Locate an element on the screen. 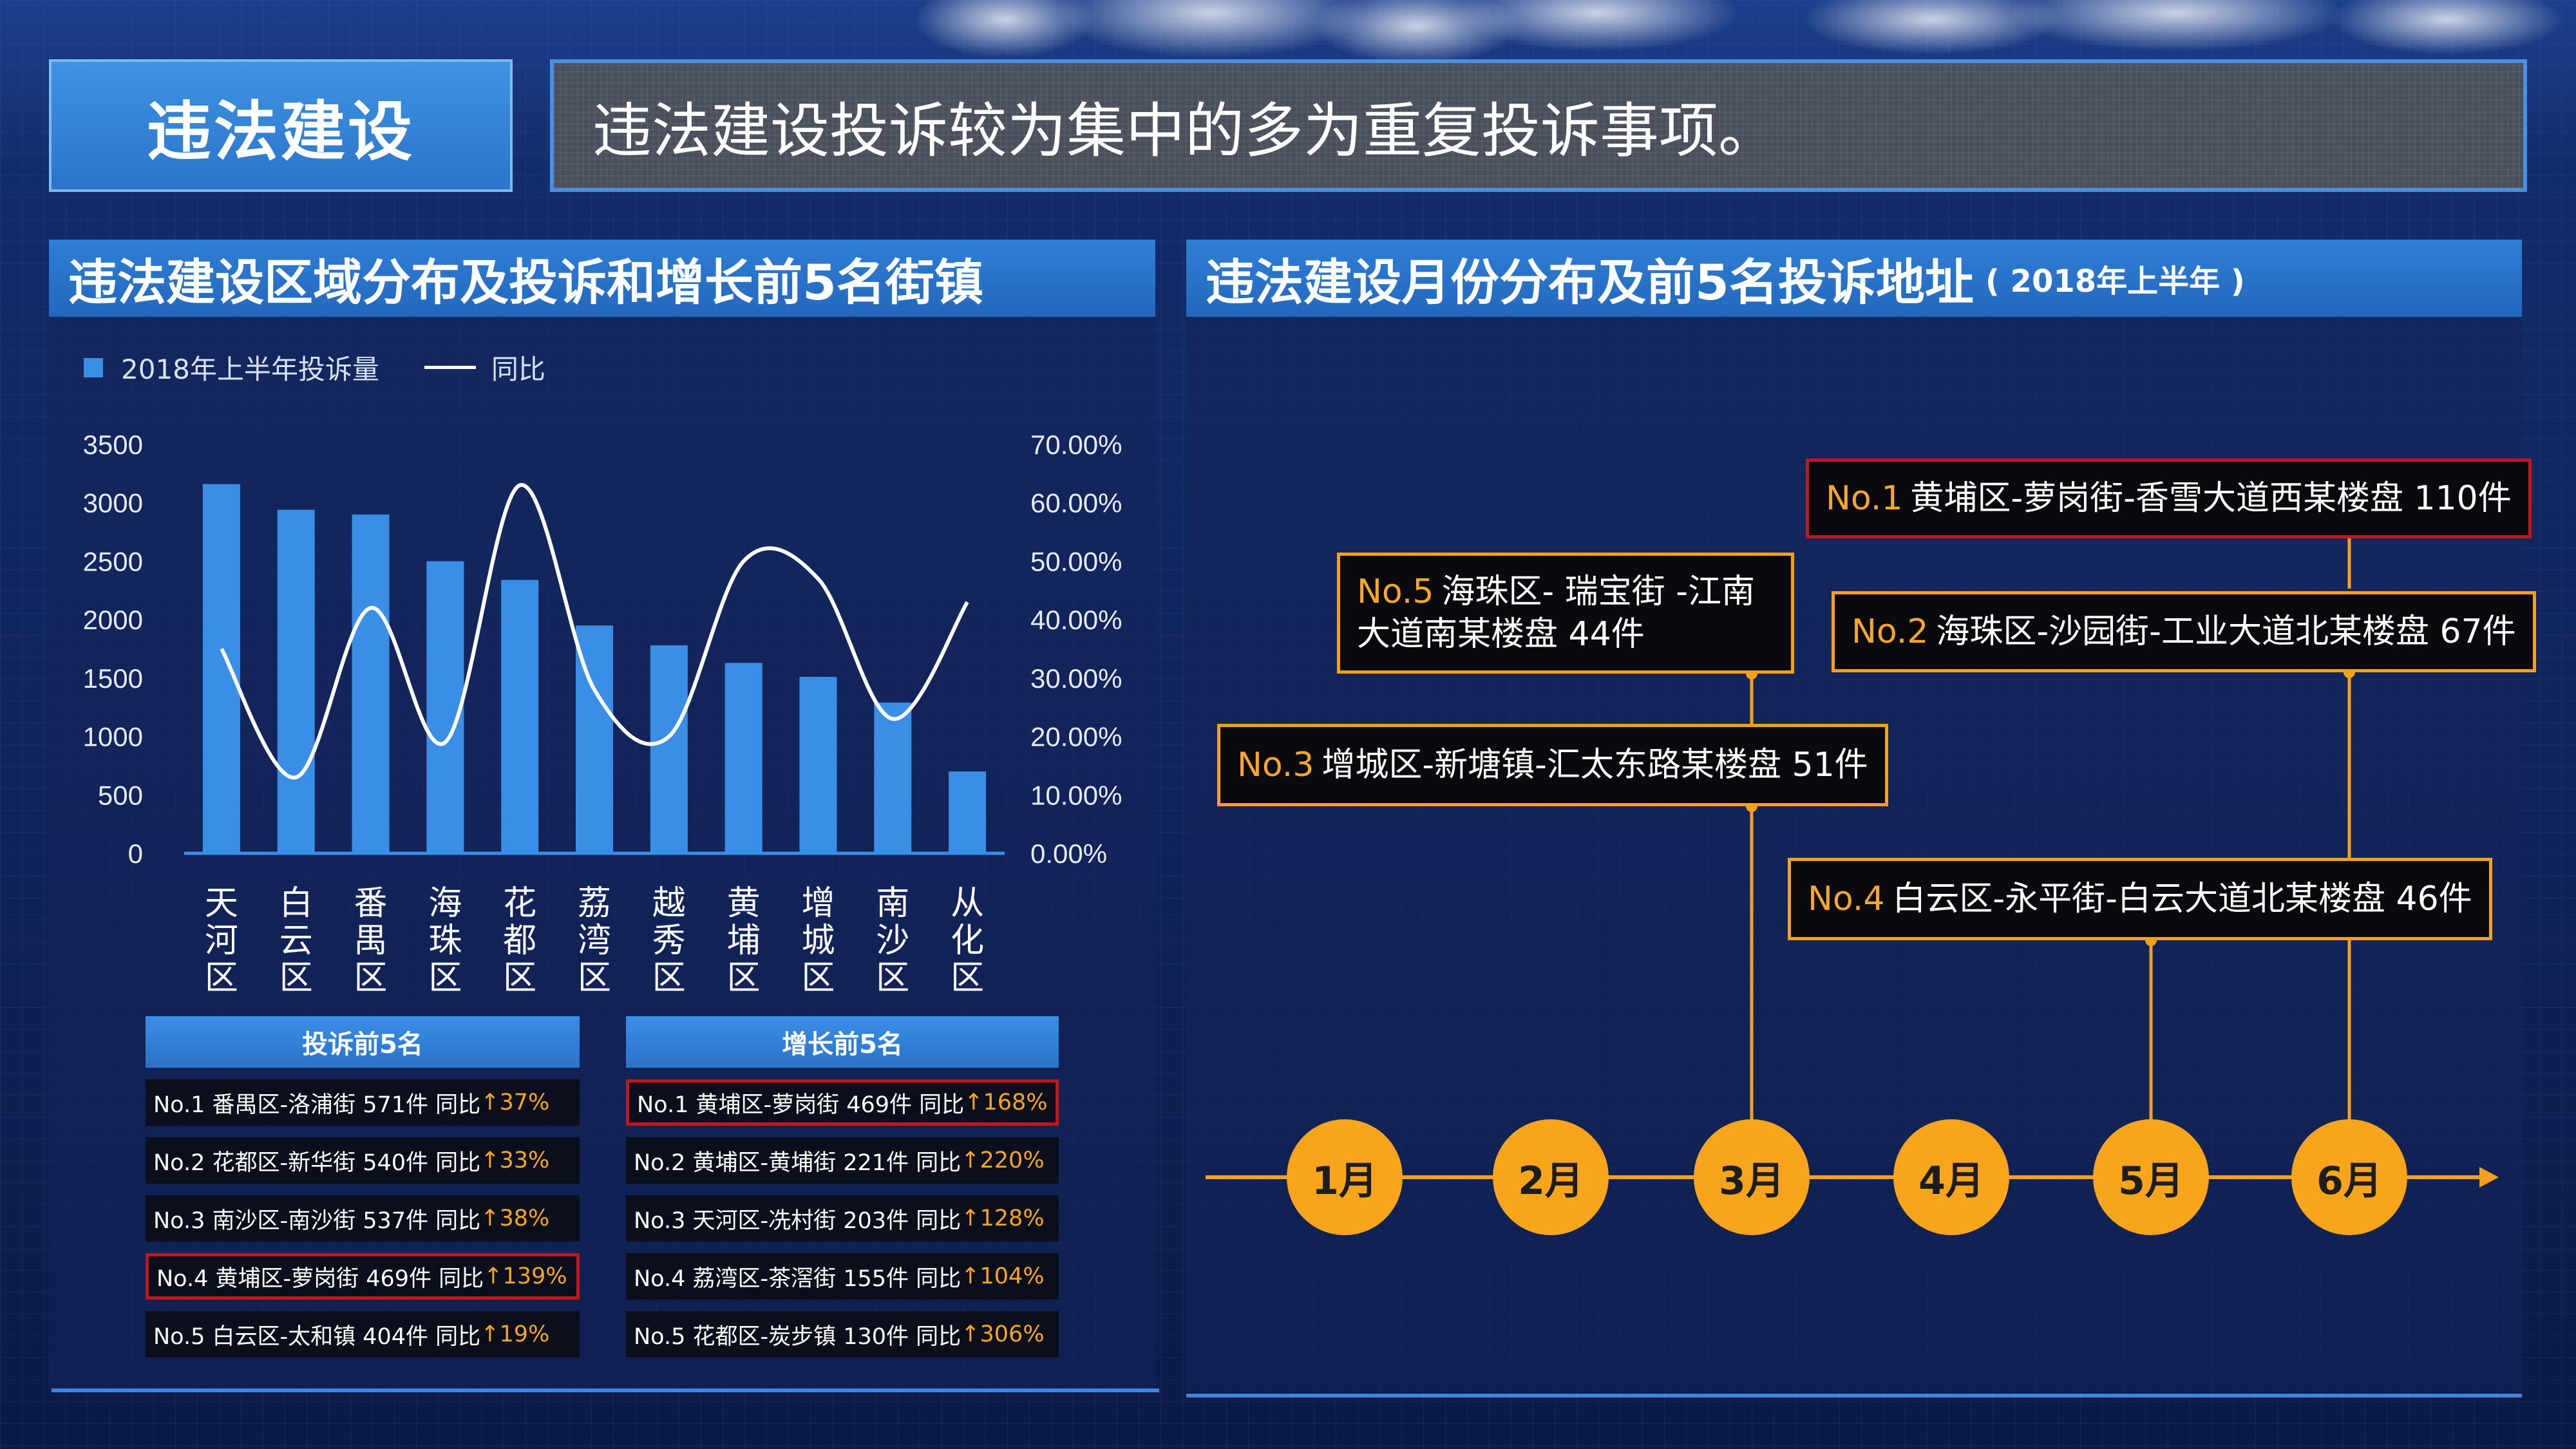  bar-越秀区 is located at coordinates (669, 749).